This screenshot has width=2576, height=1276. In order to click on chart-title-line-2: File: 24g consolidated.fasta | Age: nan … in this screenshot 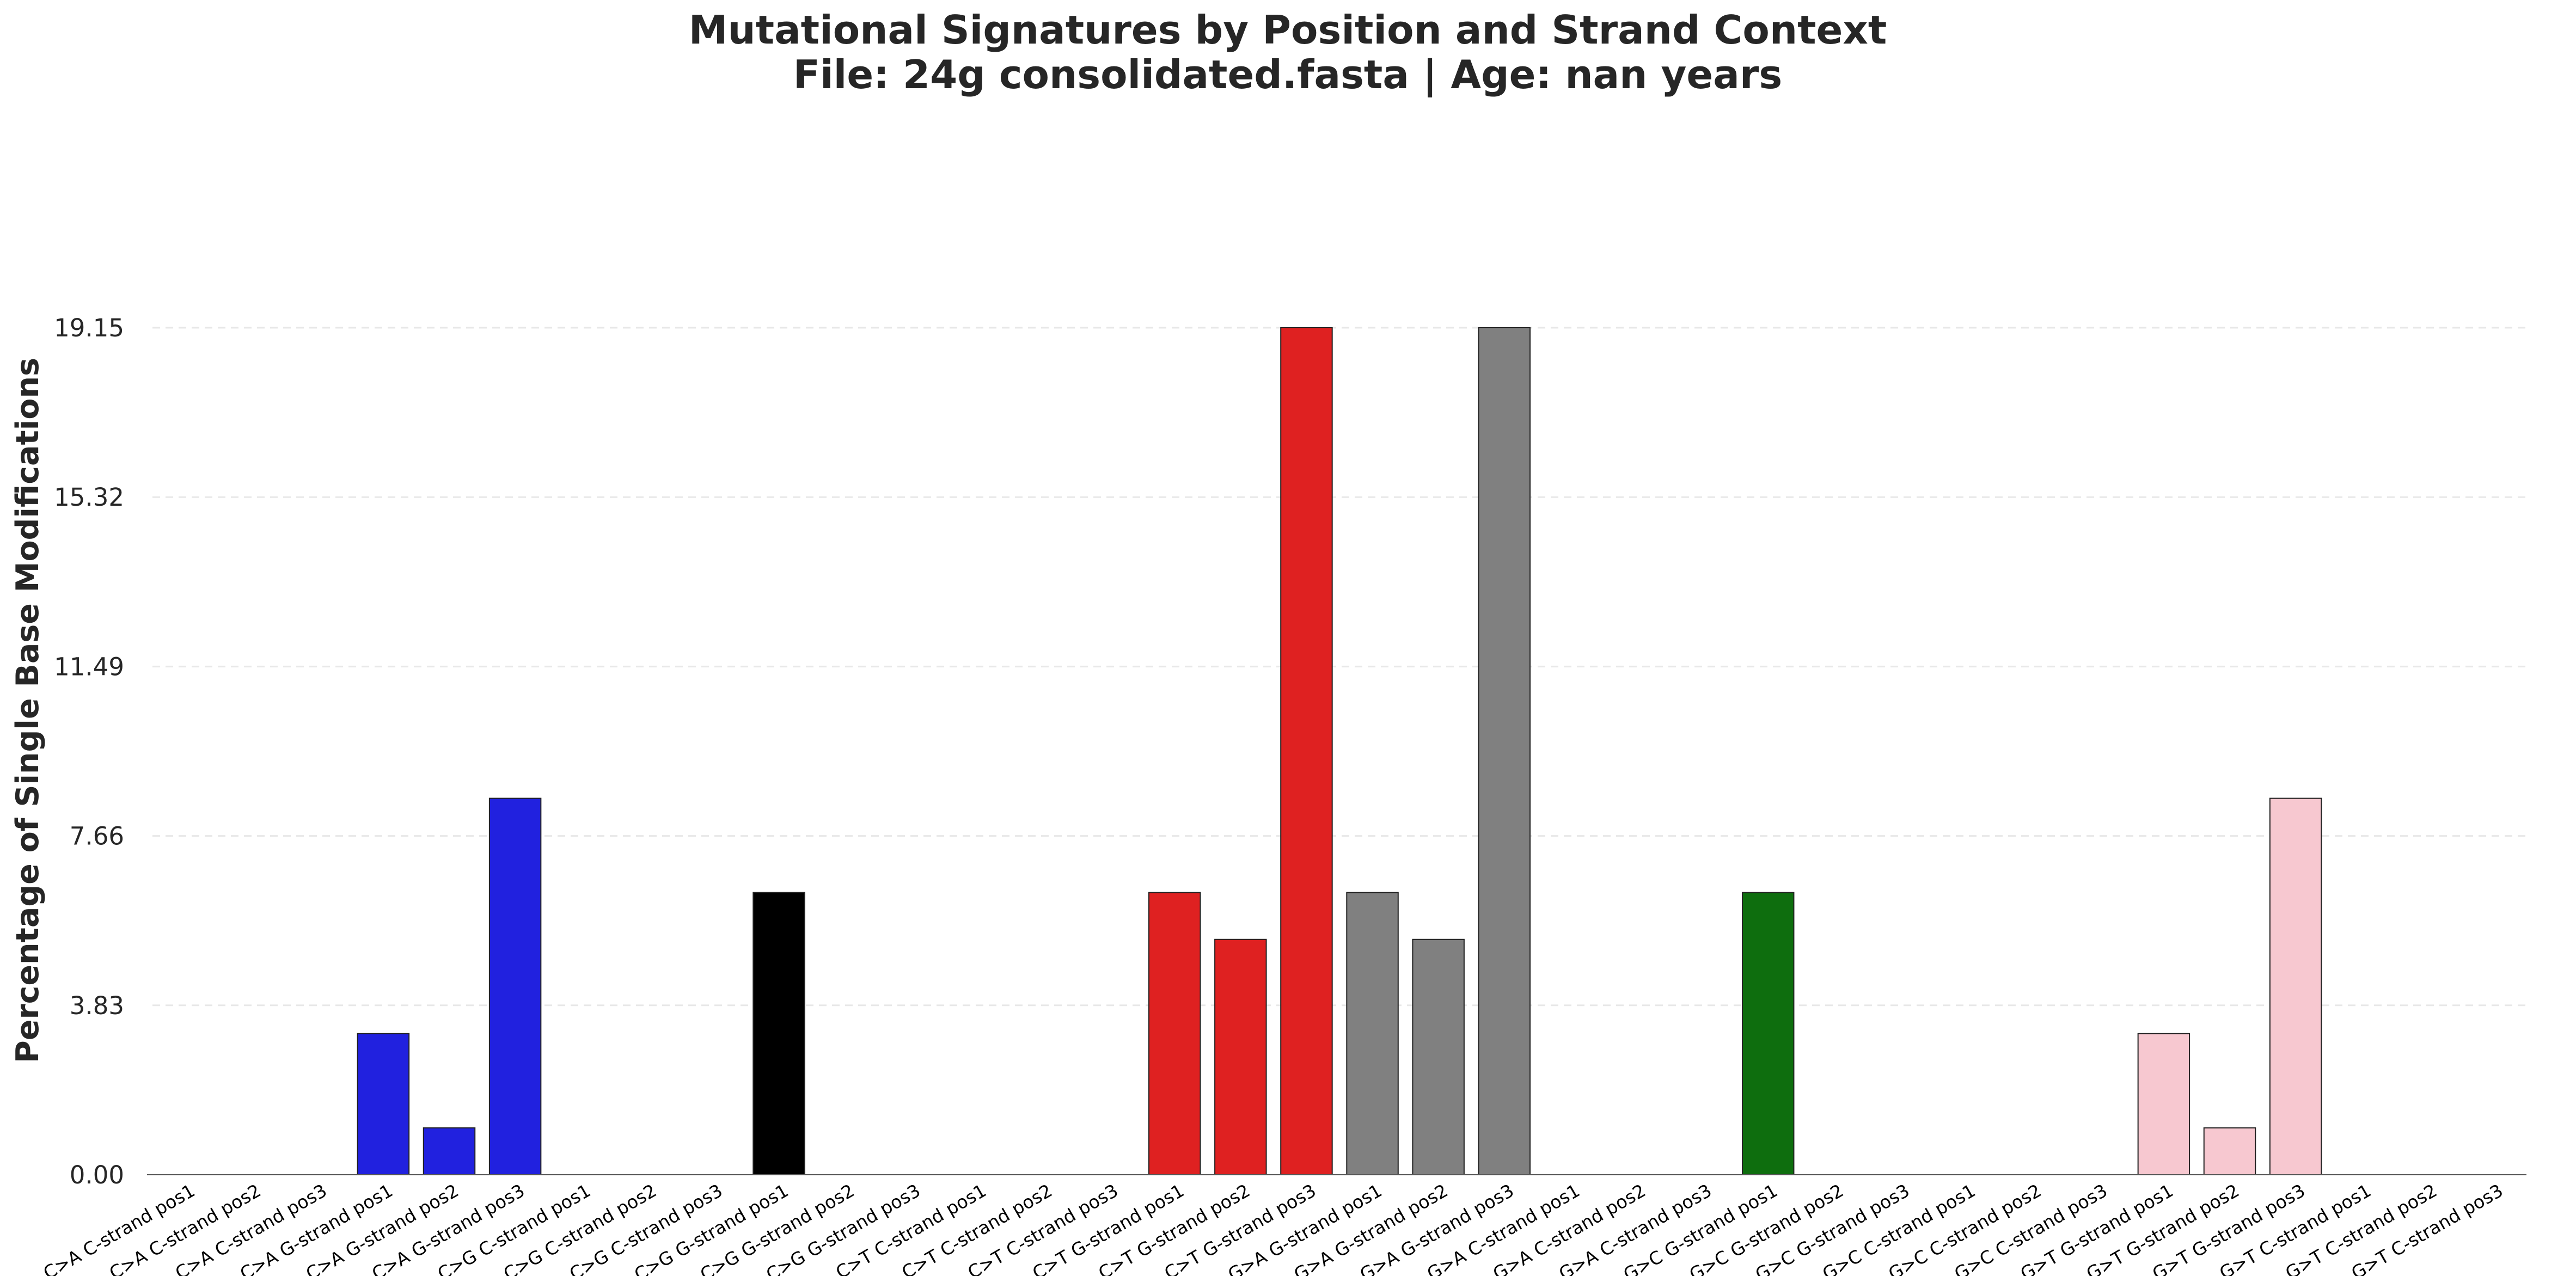, I will do `click(1287, 75)`.